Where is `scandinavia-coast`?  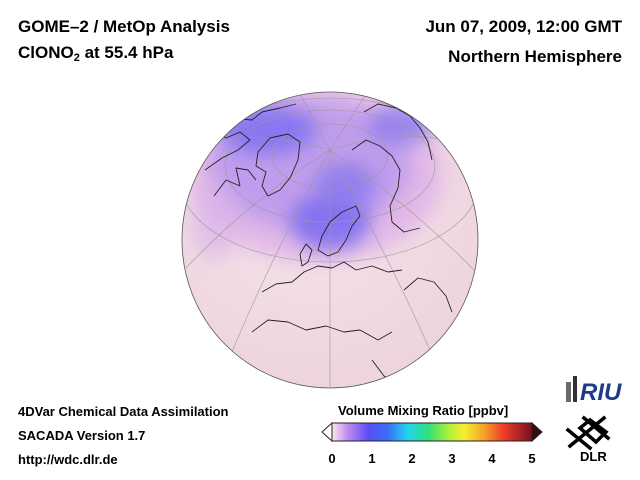
scandinavia-coast is located at coordinates (339, 231).